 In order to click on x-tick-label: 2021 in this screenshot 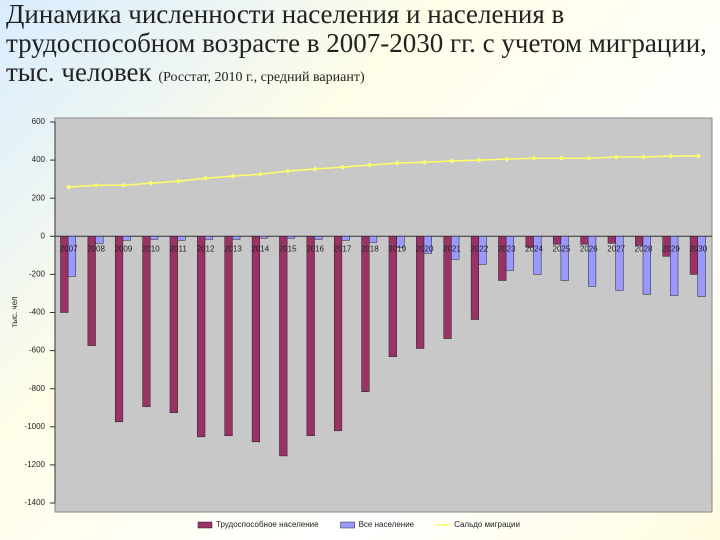, I will do `click(452, 248)`.